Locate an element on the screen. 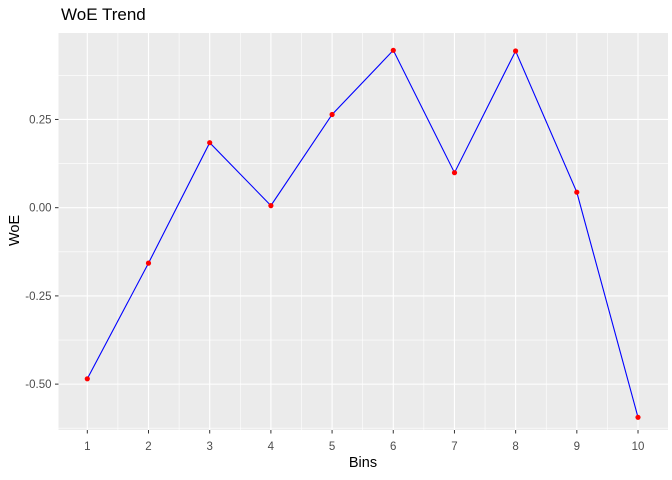  x-tick-label: 4 is located at coordinates (271, 447).